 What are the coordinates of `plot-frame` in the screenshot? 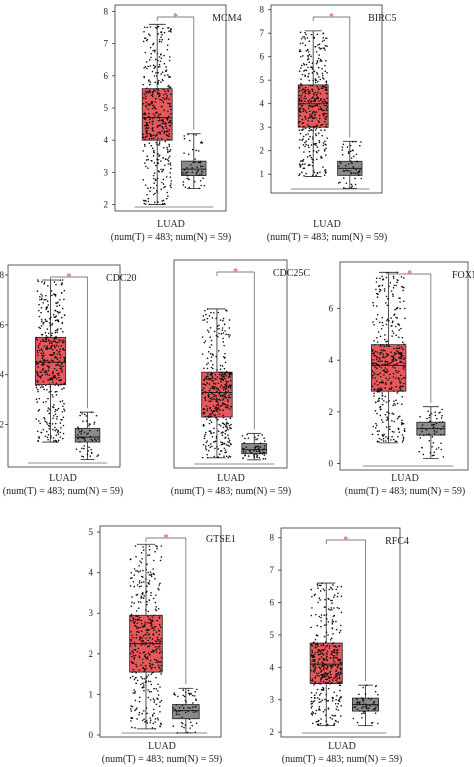 It's located at (64, 366).